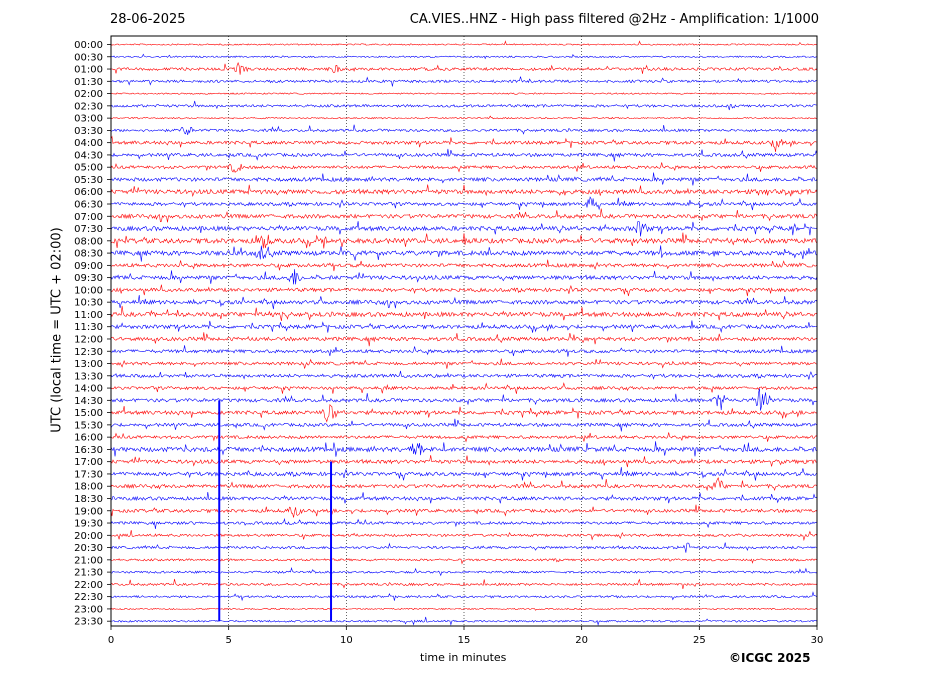 The width and height of the screenshot is (927, 696). I want to click on y-tick-label: 20:30, so click(88, 548).